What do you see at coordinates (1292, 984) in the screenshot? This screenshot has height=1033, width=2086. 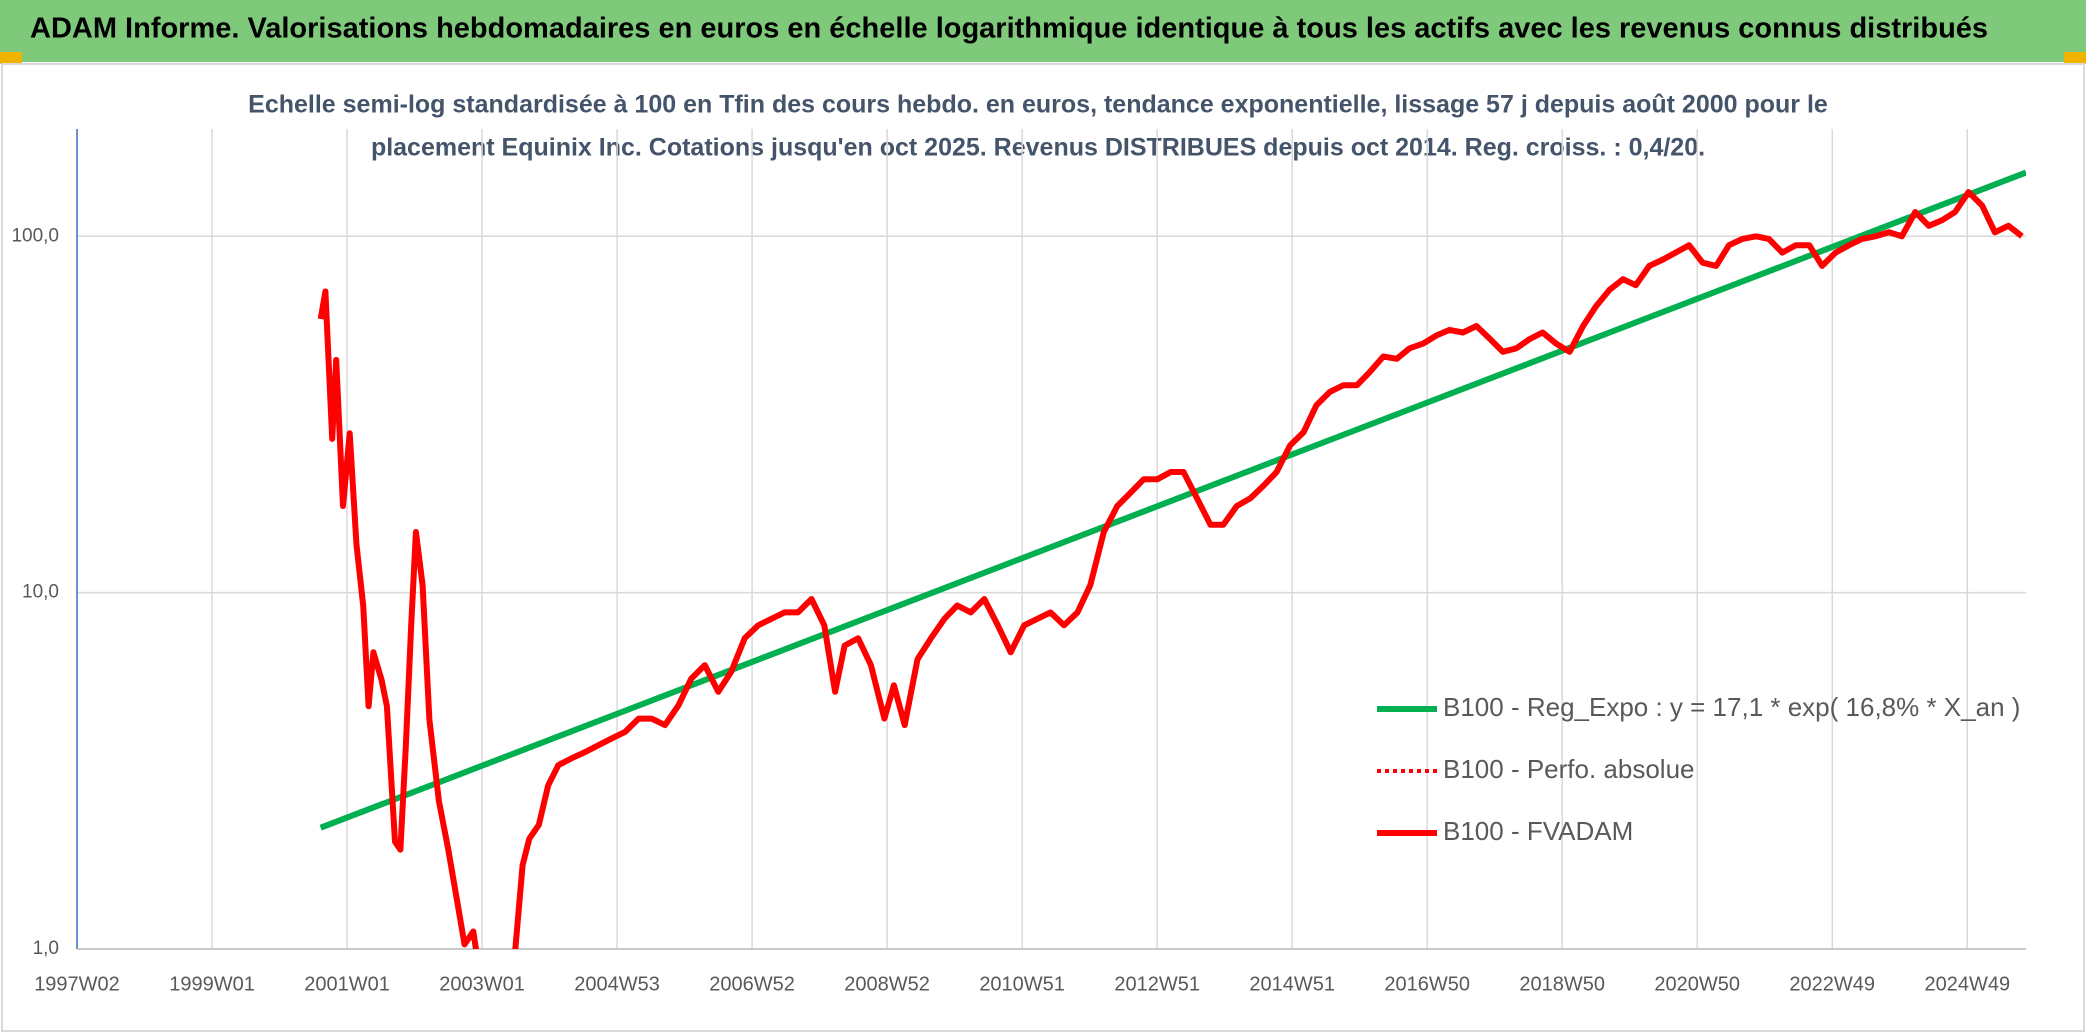 I see `x-tick-label: 2014W51` at bounding box center [1292, 984].